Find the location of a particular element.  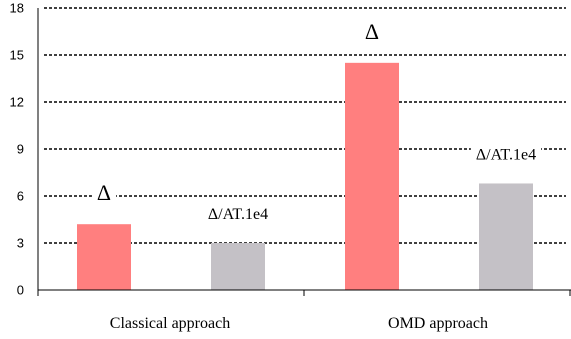

bar-series0-category1 is located at coordinates (372, 176).